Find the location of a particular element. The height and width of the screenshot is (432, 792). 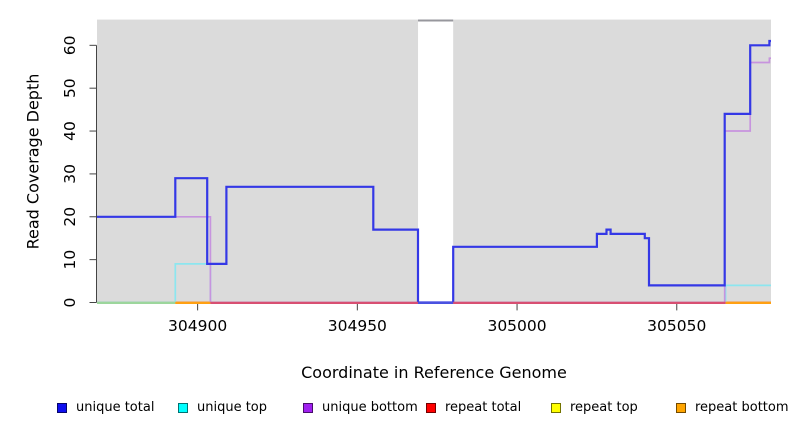

y-tick-label: 50 is located at coordinates (70, 88).